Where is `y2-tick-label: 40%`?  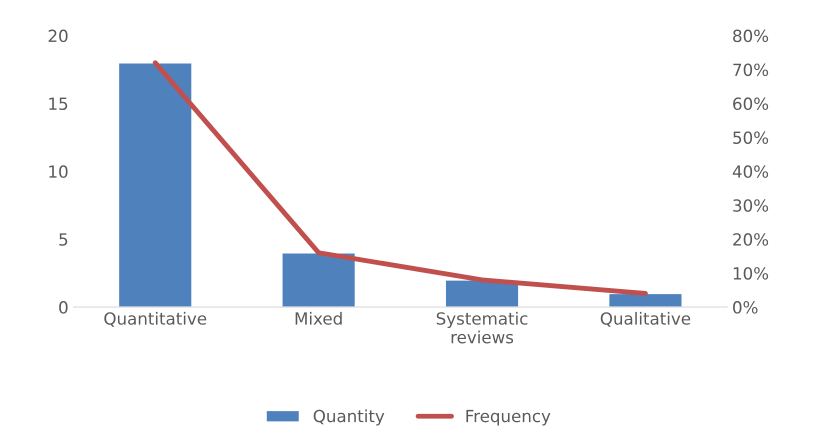
y2-tick-label: 40% is located at coordinates (750, 171).